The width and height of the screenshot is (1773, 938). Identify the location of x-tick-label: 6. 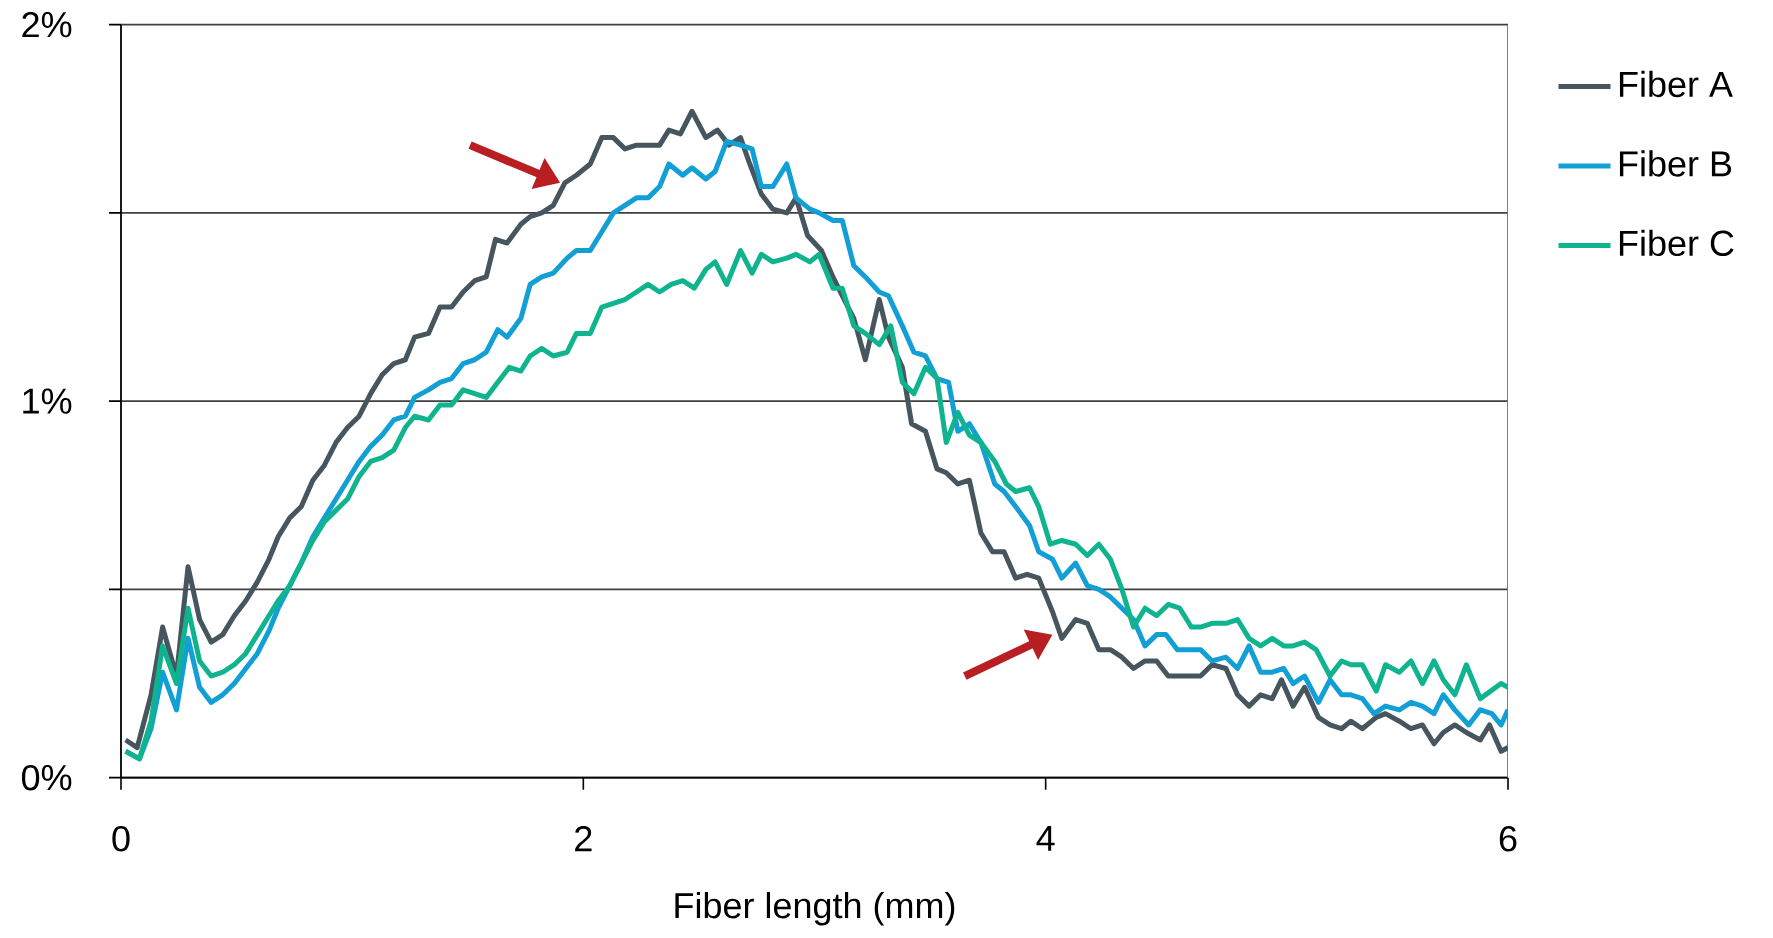
(1508, 839).